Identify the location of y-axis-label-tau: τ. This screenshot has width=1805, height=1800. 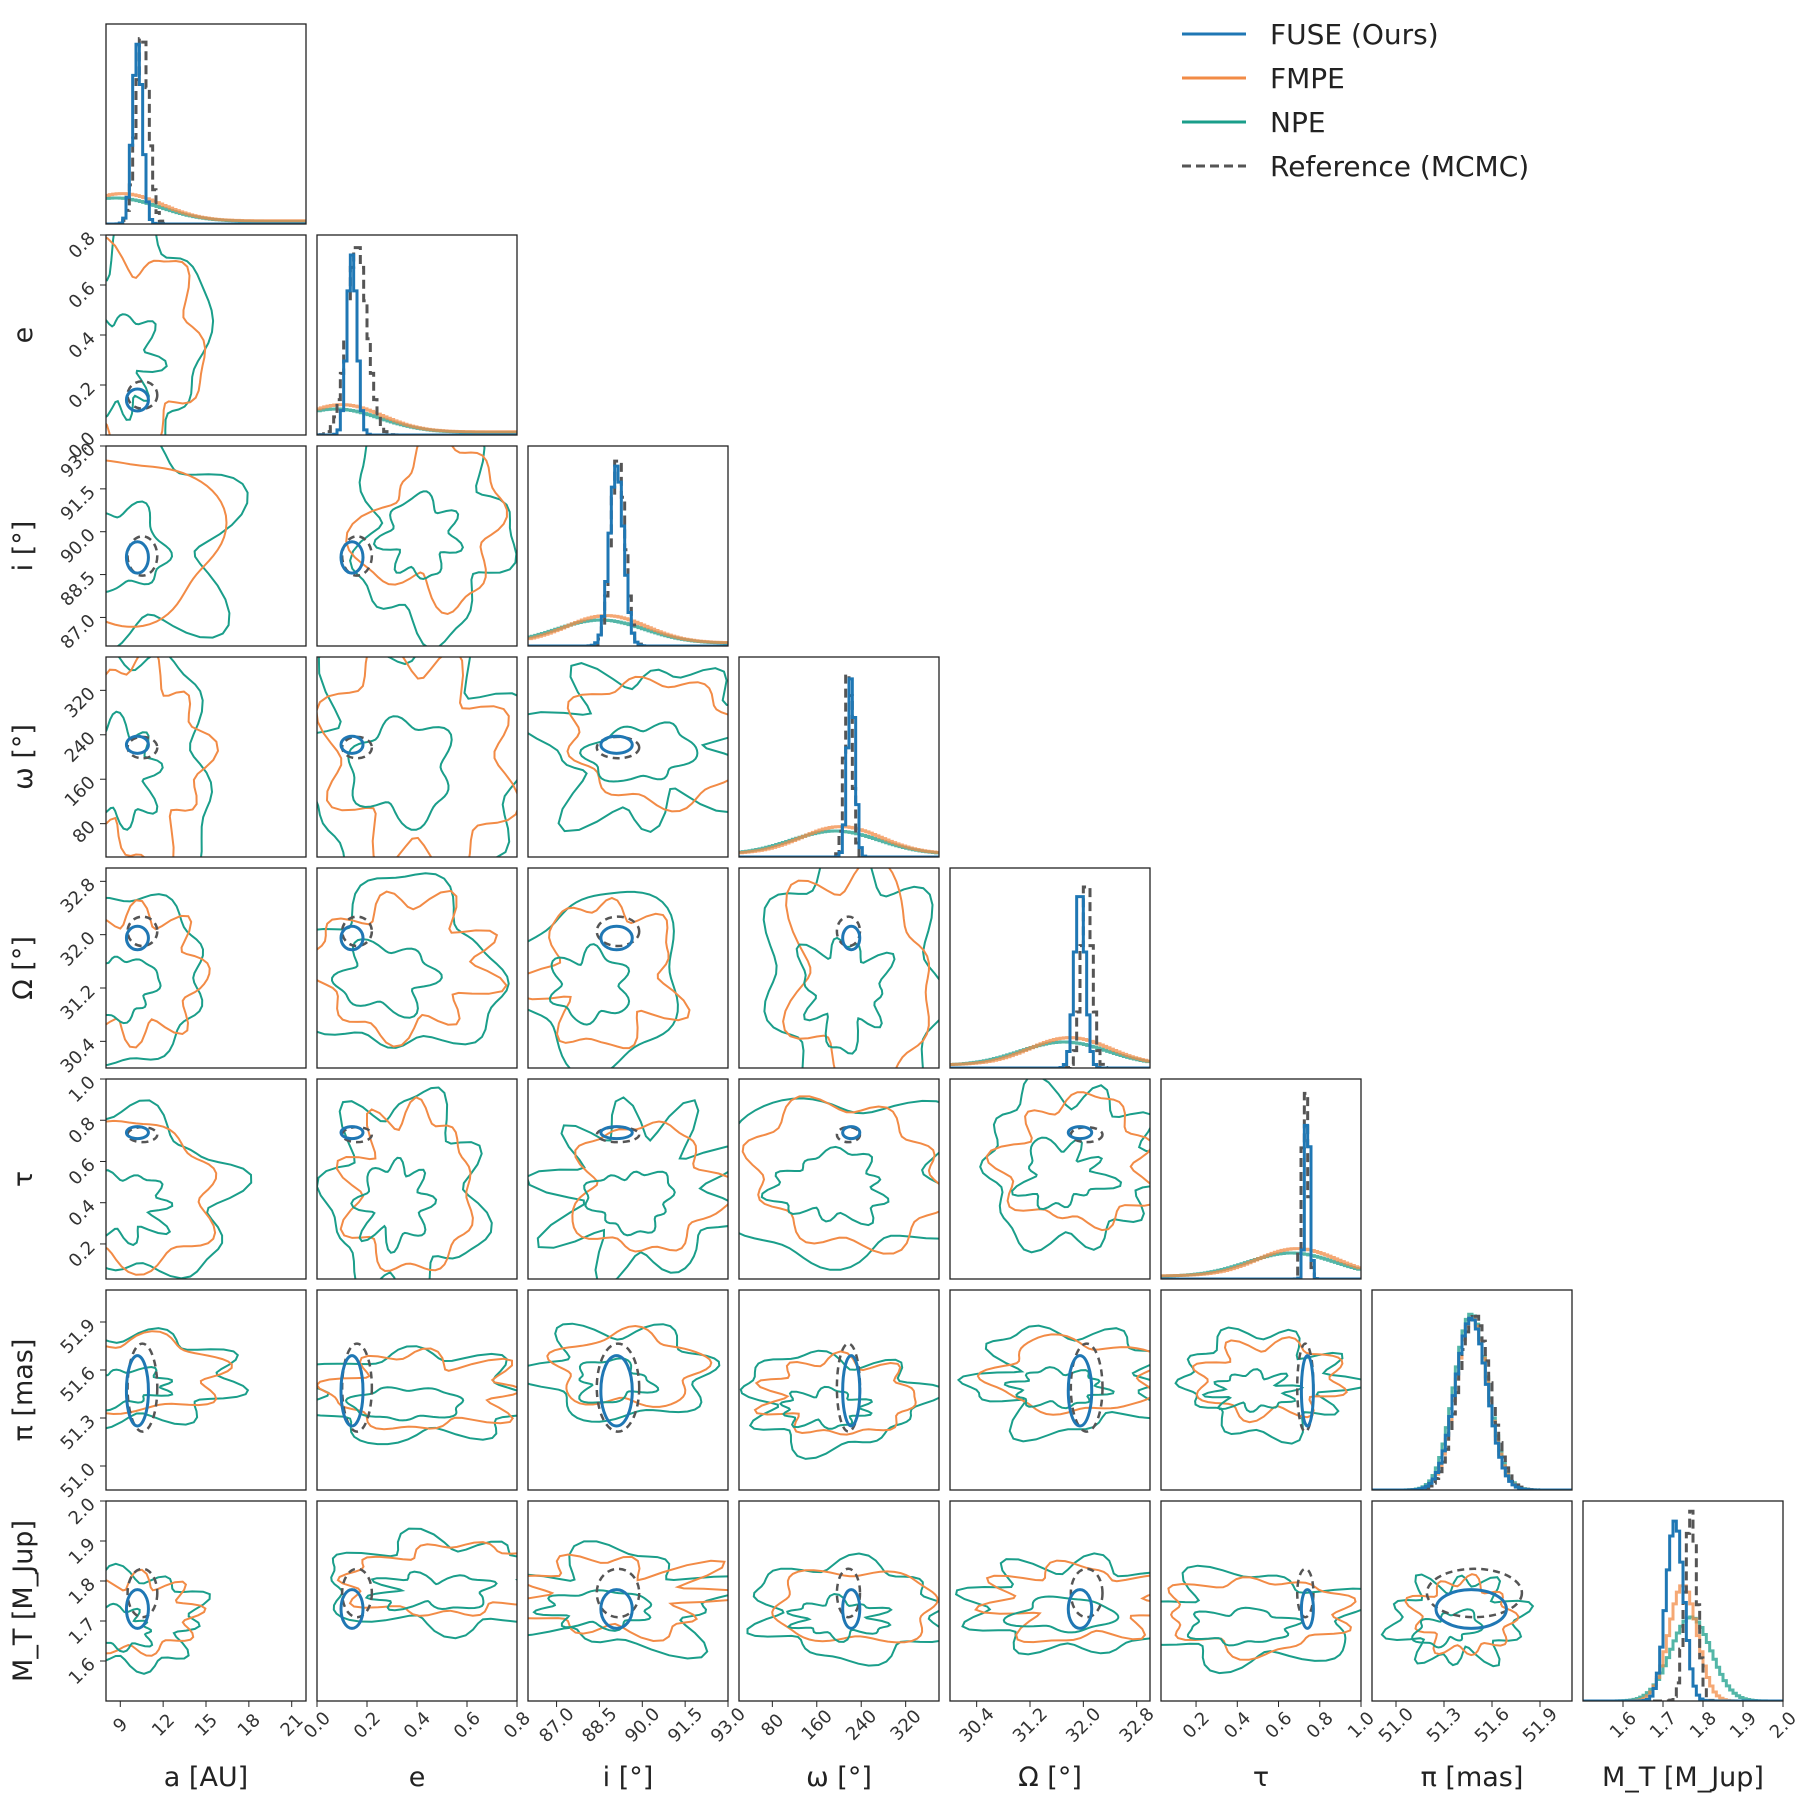
(23, 1179).